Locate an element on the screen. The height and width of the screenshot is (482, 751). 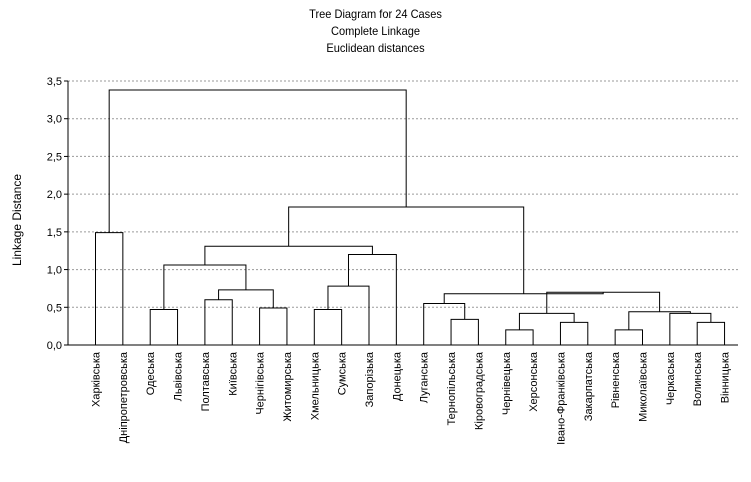
y-axis-label: Linkage Distance is located at coordinates (17, 220).